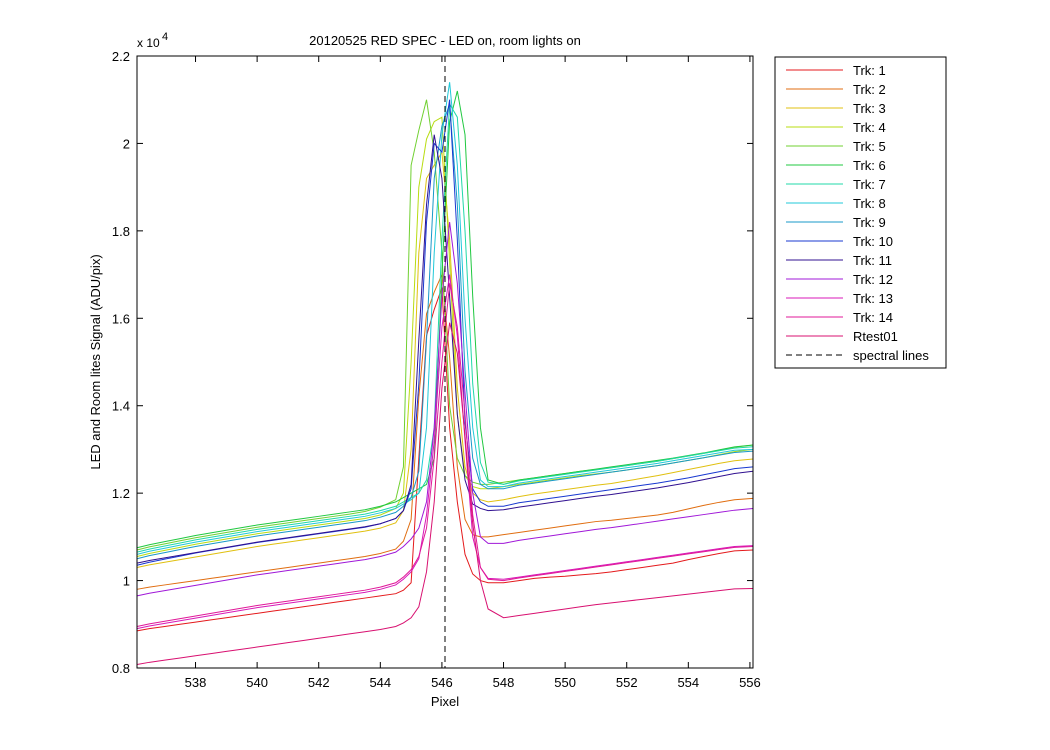 This screenshot has height=750, width=1050. What do you see at coordinates (869, 89) in the screenshot?
I see `legend-label-2: Trk: 2` at bounding box center [869, 89].